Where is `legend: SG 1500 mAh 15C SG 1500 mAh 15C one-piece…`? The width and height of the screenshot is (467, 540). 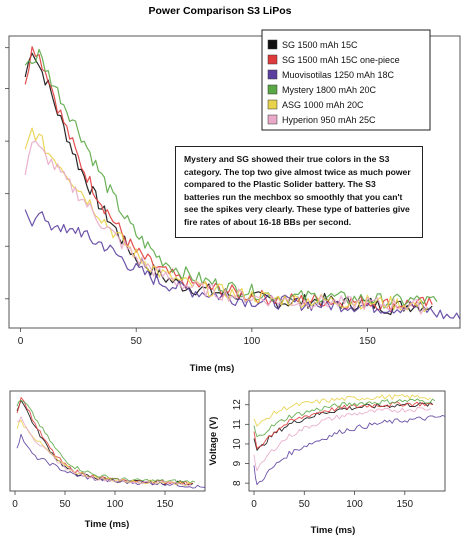
legend: SG 1500 mAh 15C SG 1500 mAh 15C one-piece… is located at coordinates (346, 80).